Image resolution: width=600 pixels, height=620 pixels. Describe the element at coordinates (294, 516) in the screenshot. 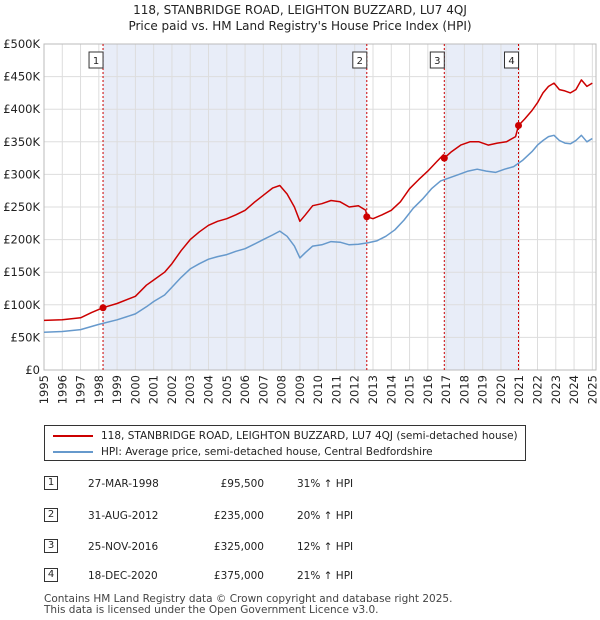

I see `transaction-row: 2 31-AUG-2012 £235,000 20% ↑ HPI` at that location.